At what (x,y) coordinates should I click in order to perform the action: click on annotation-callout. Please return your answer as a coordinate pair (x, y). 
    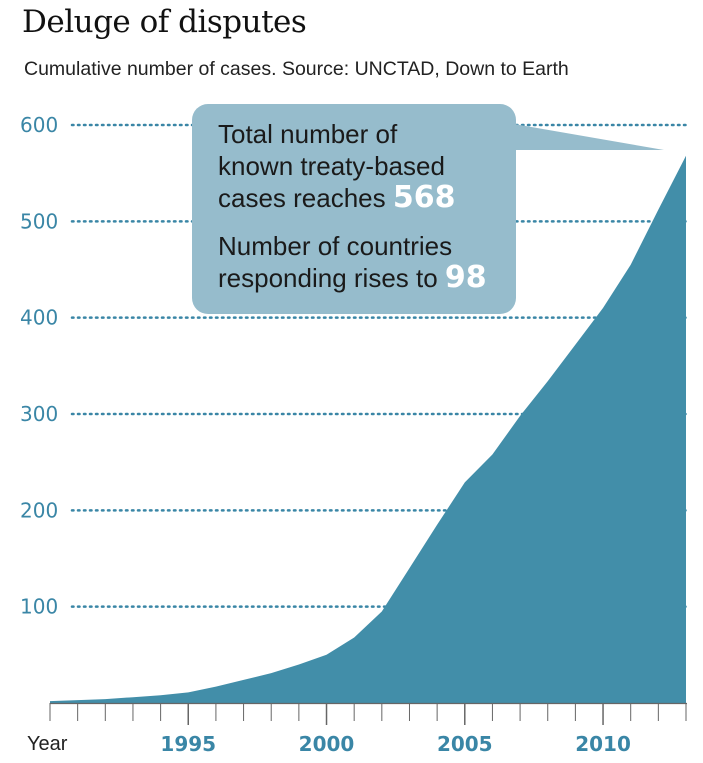
    Looking at the image, I should click on (354, 209).